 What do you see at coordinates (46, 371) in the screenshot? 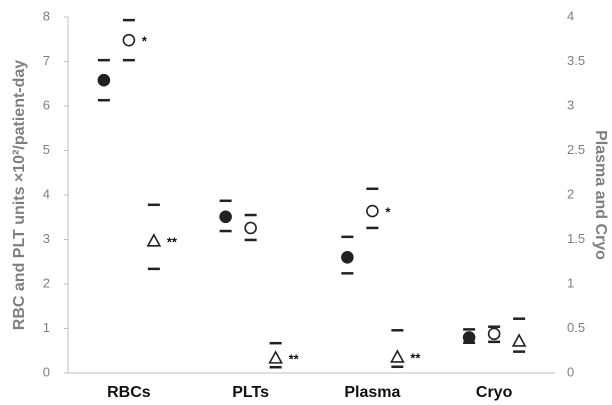
I see `y-tick-label: 0` at bounding box center [46, 371].